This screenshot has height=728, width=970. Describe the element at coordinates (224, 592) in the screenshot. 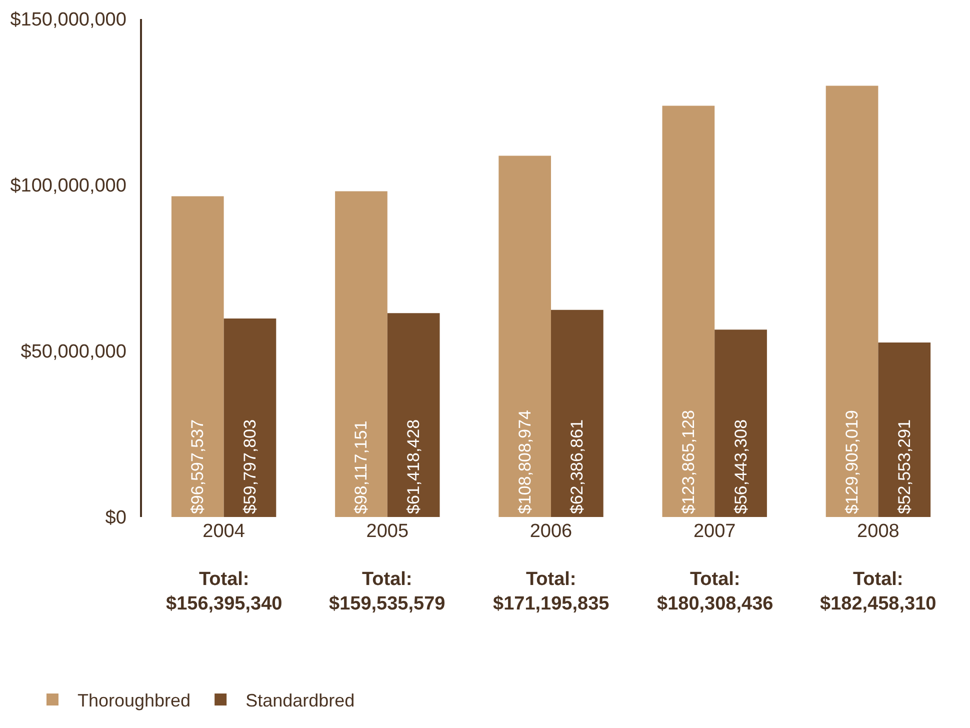

I see `total-label: Total: $156,395,340` at that location.